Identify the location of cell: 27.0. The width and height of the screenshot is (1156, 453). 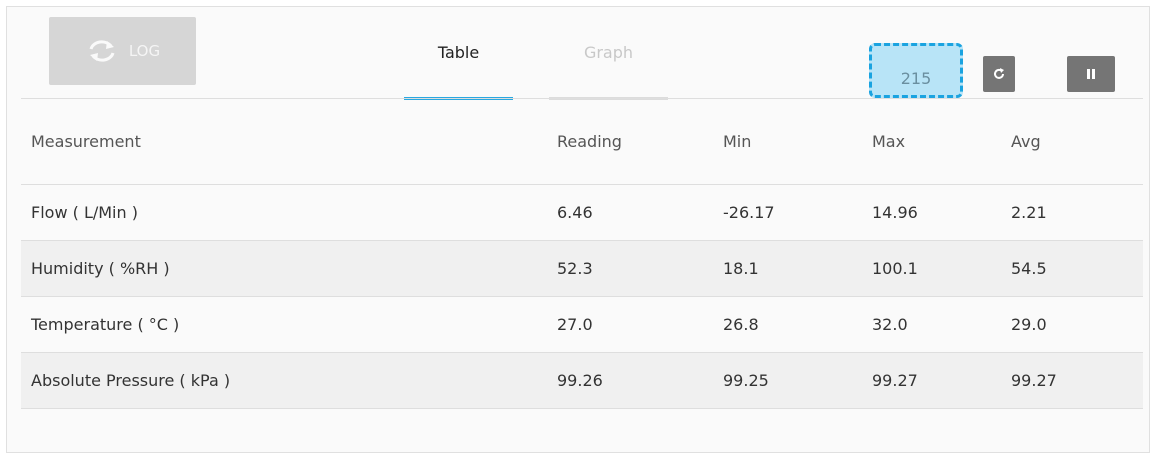
(575, 324).